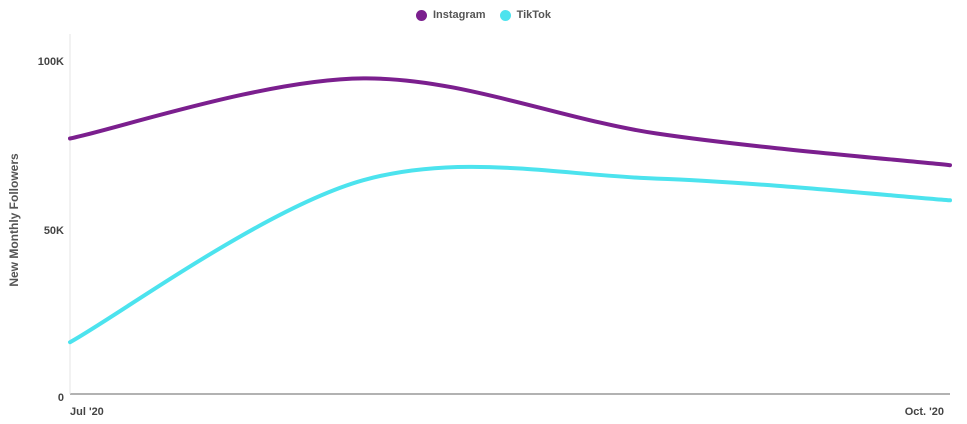  I want to click on legend-swatch-tiktok, so click(505, 15).